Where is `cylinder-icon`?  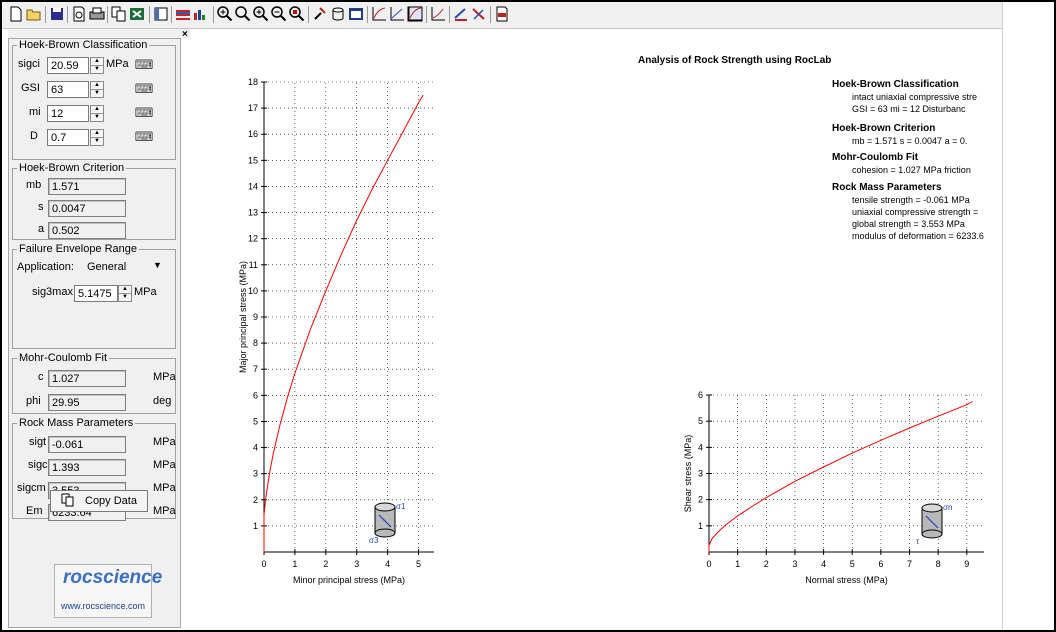 cylinder-icon is located at coordinates (338, 14).